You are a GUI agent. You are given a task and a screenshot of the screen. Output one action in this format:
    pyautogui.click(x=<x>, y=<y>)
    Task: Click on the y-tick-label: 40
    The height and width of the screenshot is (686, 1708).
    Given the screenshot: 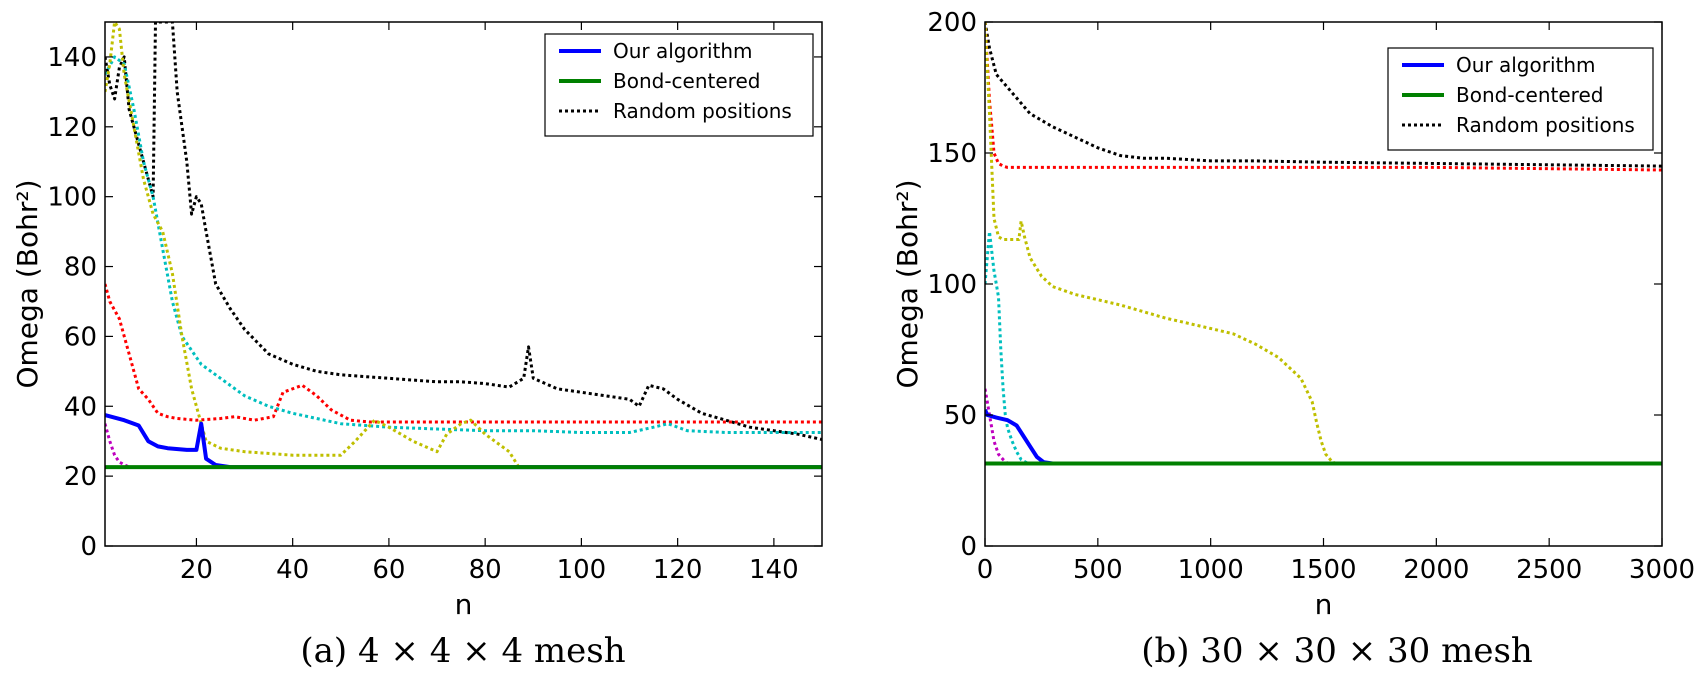 What is the action you would take?
    pyautogui.click(x=80, y=407)
    